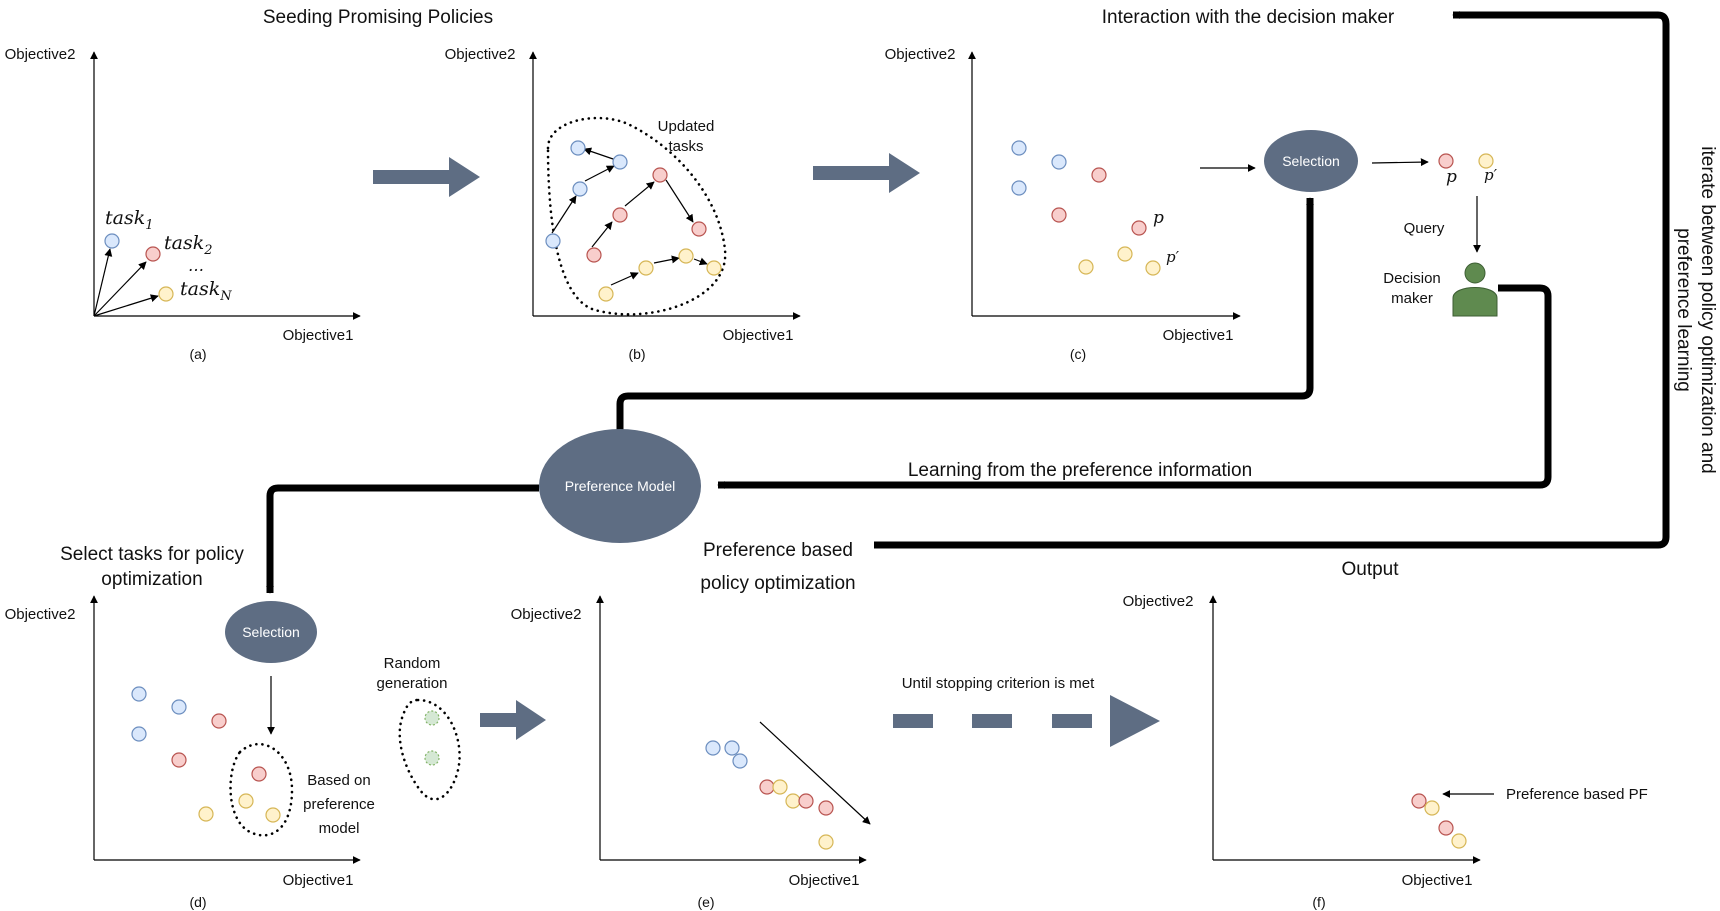 The height and width of the screenshot is (911, 1720). I want to click on label-c-p: p, so click(1158, 218).